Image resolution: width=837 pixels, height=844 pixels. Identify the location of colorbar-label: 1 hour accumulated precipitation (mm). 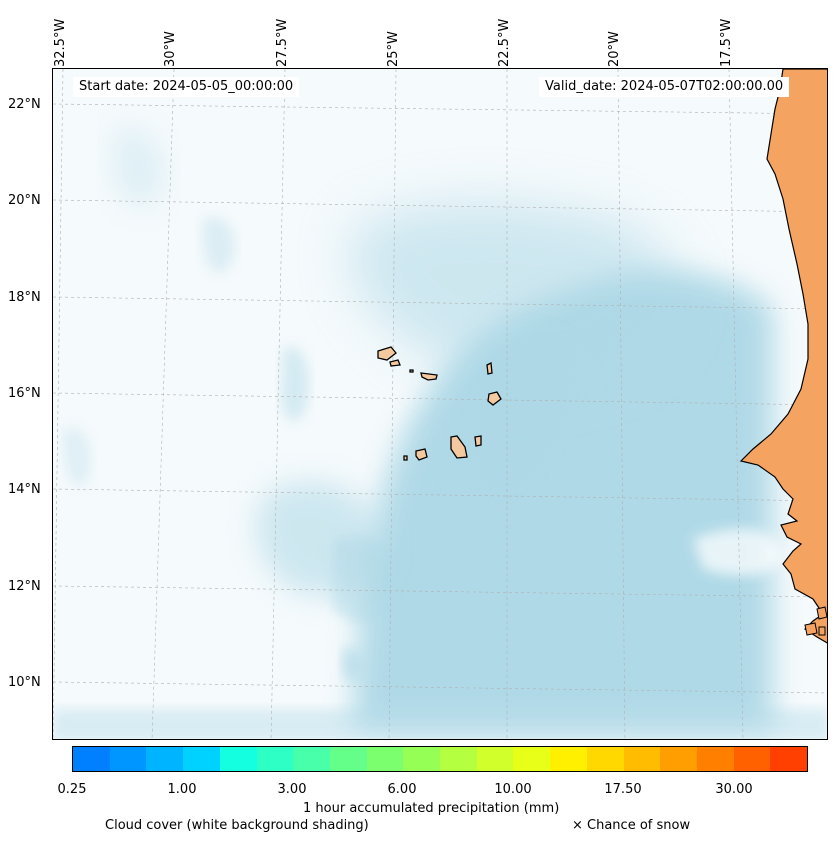
(431, 808).